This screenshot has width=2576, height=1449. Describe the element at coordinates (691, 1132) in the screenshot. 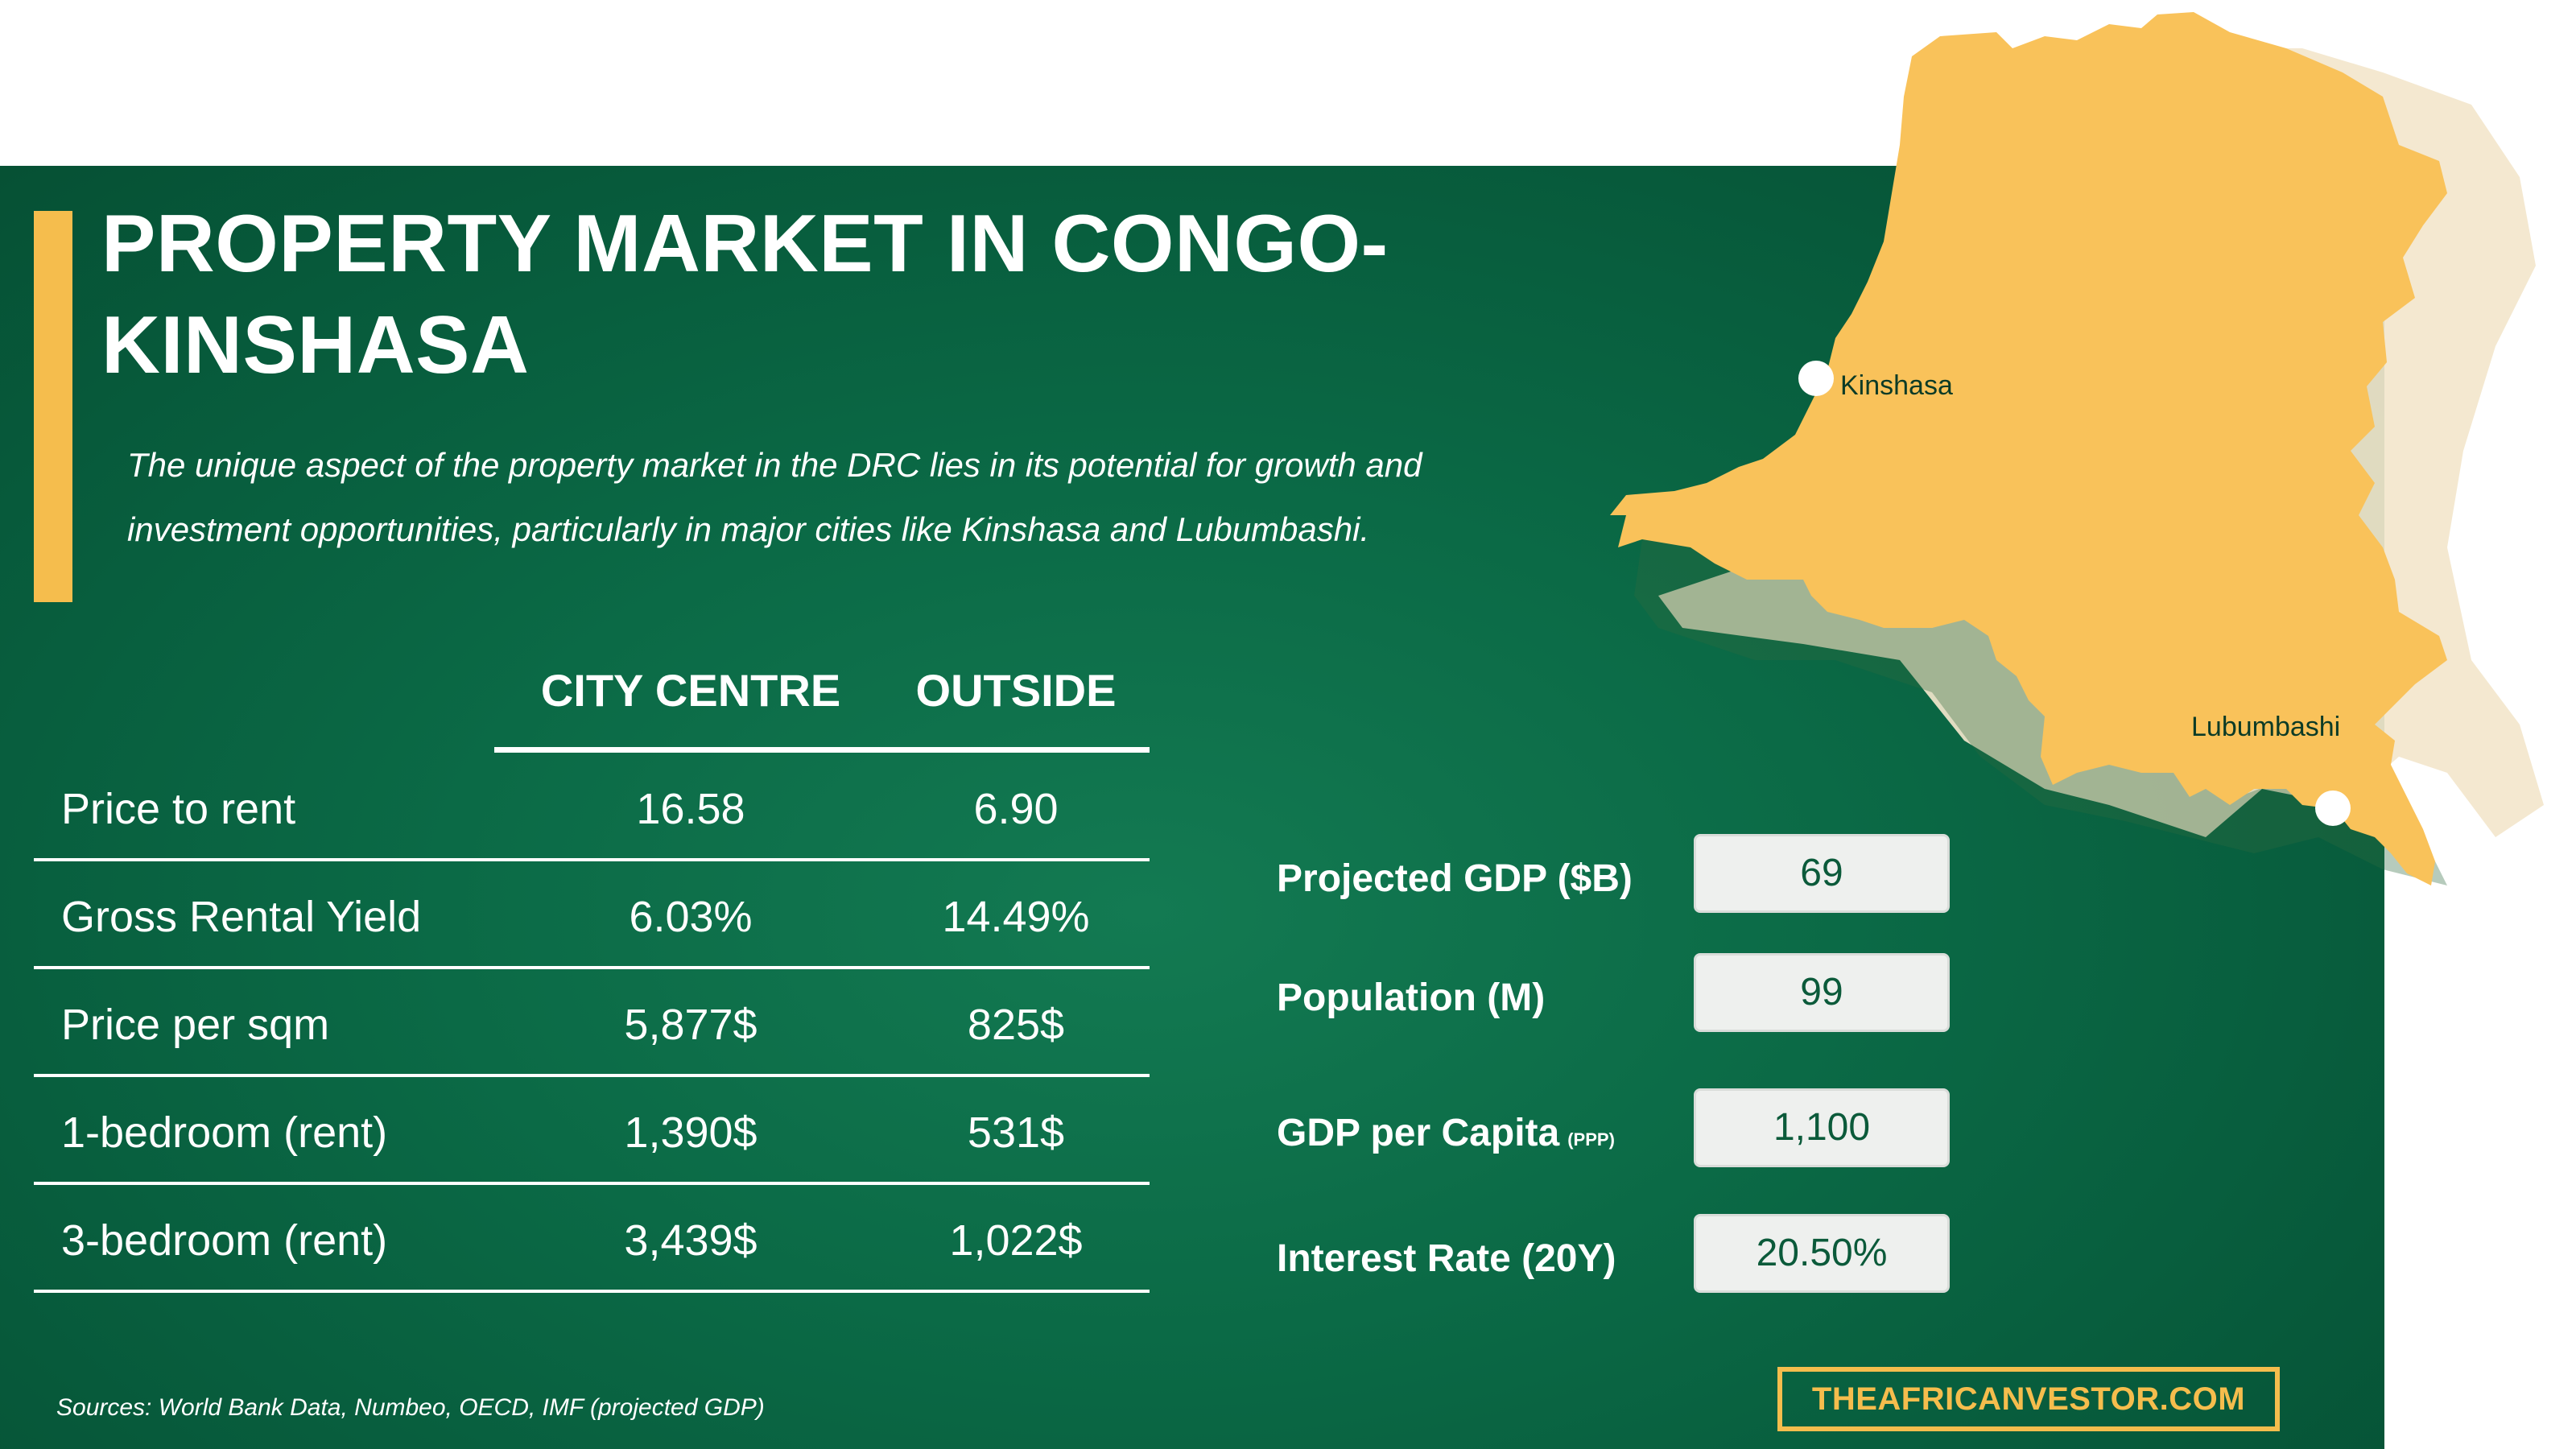

I see `city-centre-value: 1,390$` at that location.